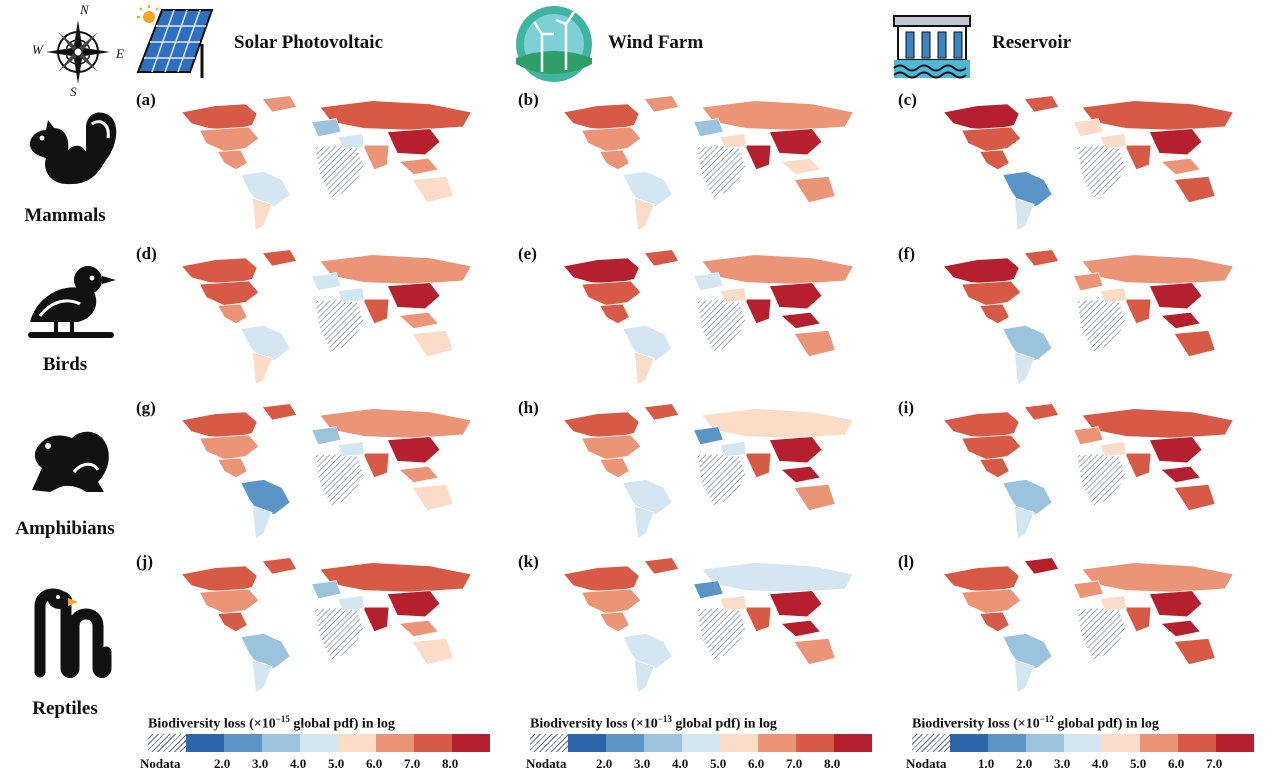 This screenshot has width=1280, height=772. Describe the element at coordinates (70, 154) in the screenshot. I see `squirrel-icon` at that location.